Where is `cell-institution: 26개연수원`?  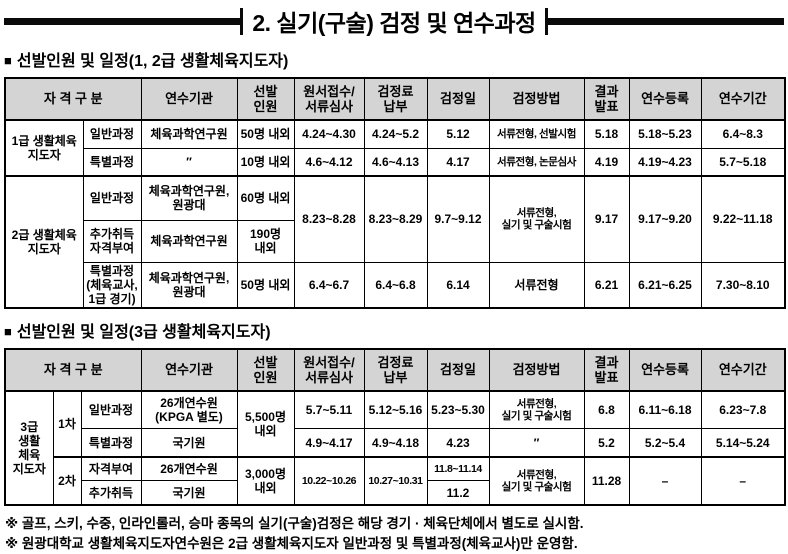 cell-institution: 26개연수원 is located at coordinates (189, 468).